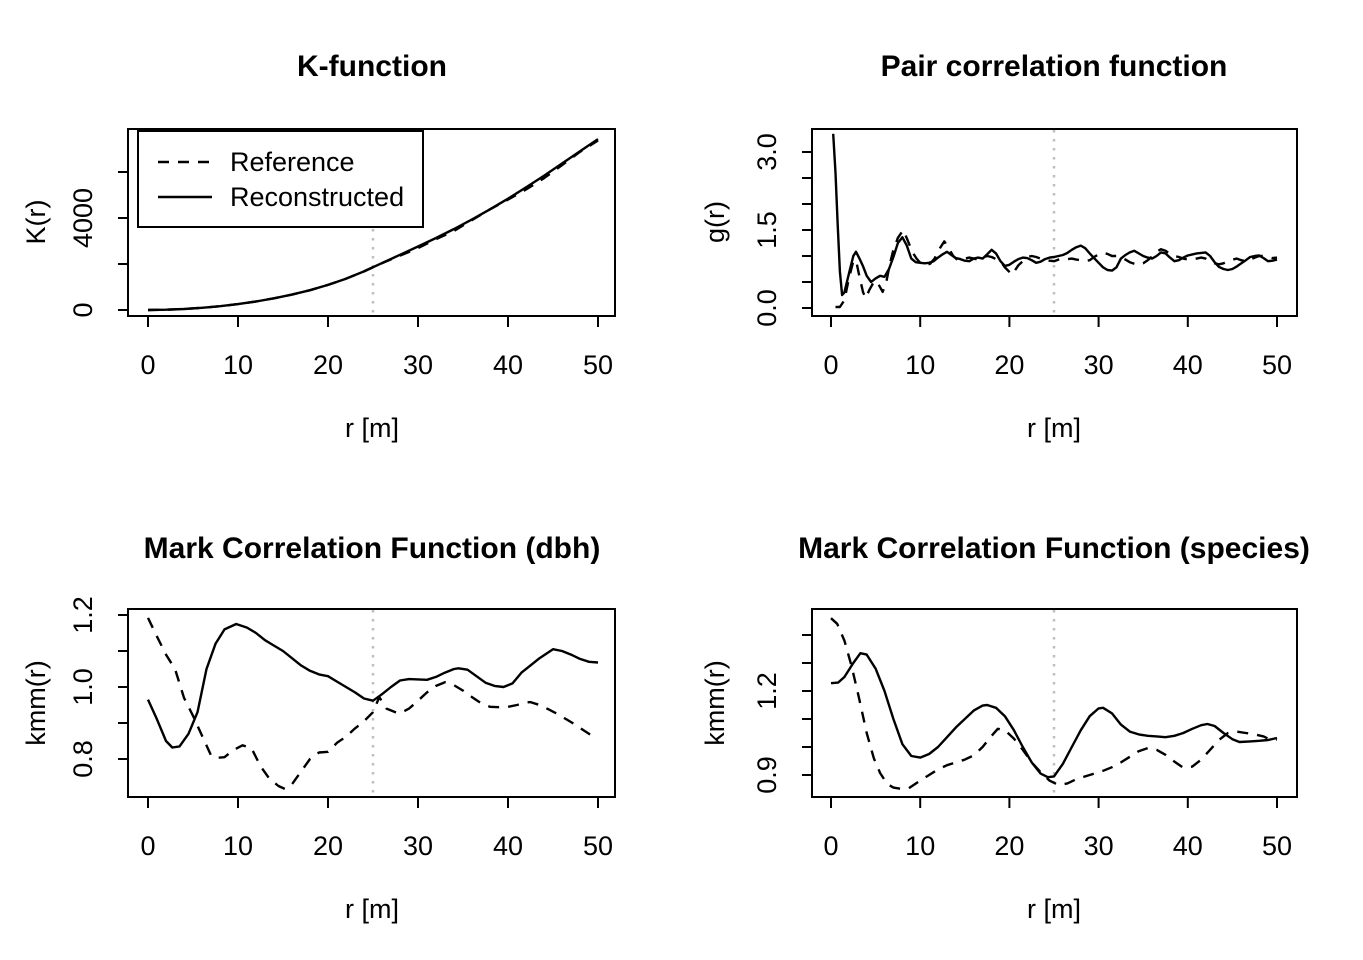 This screenshot has width=1363, height=960. What do you see at coordinates (83, 759) in the screenshot?
I see `y-tick-label: 0.8` at bounding box center [83, 759].